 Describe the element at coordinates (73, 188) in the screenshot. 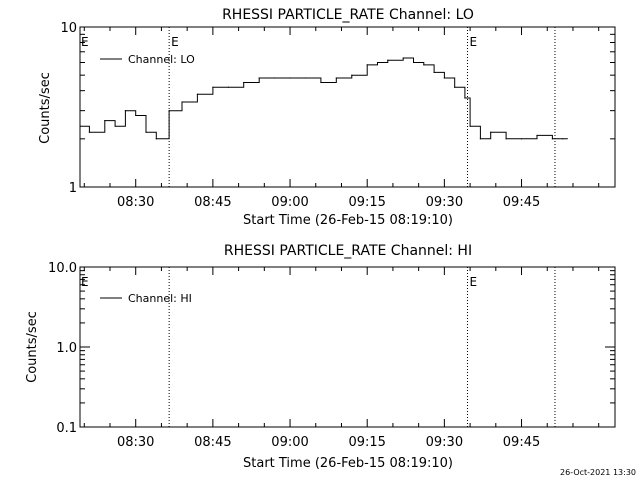

I see `y-tick-label: 1` at that location.